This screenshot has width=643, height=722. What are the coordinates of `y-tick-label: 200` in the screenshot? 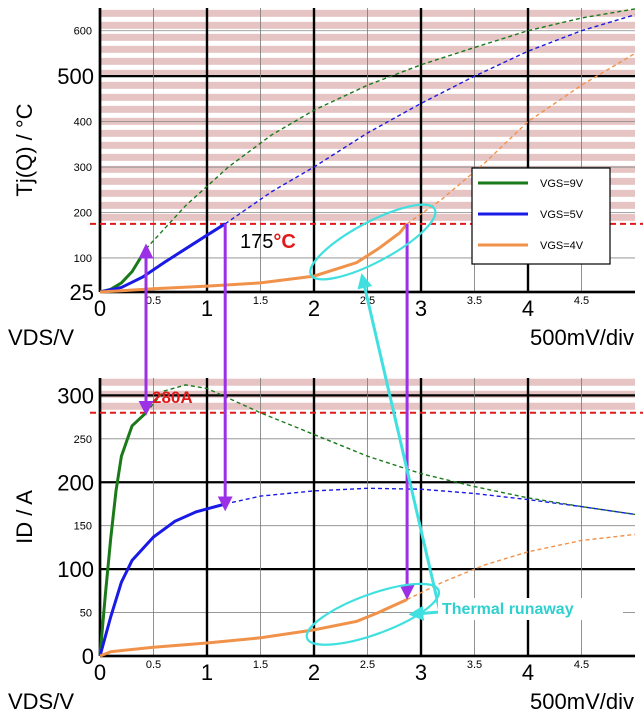 It's located at (83, 213).